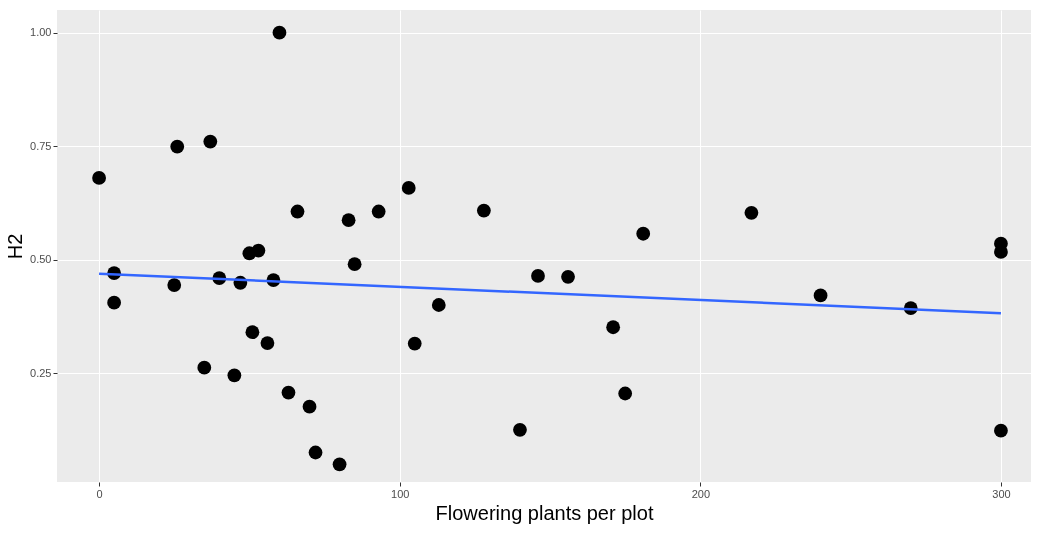 The width and height of the screenshot is (1040, 543). Describe the element at coordinates (99, 493) in the screenshot. I see `x-tick-label: 0` at that location.